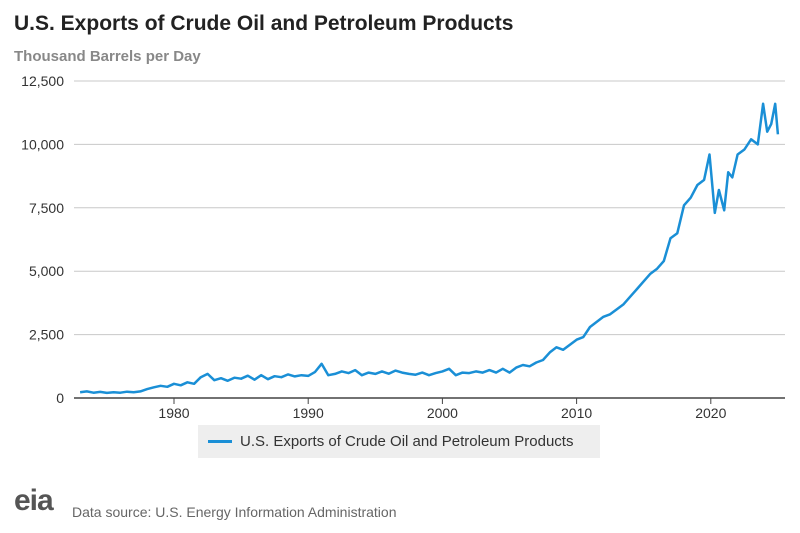 This screenshot has height=533, width=800. Describe the element at coordinates (442, 413) in the screenshot. I see `x-tick-label: 2000` at that location.